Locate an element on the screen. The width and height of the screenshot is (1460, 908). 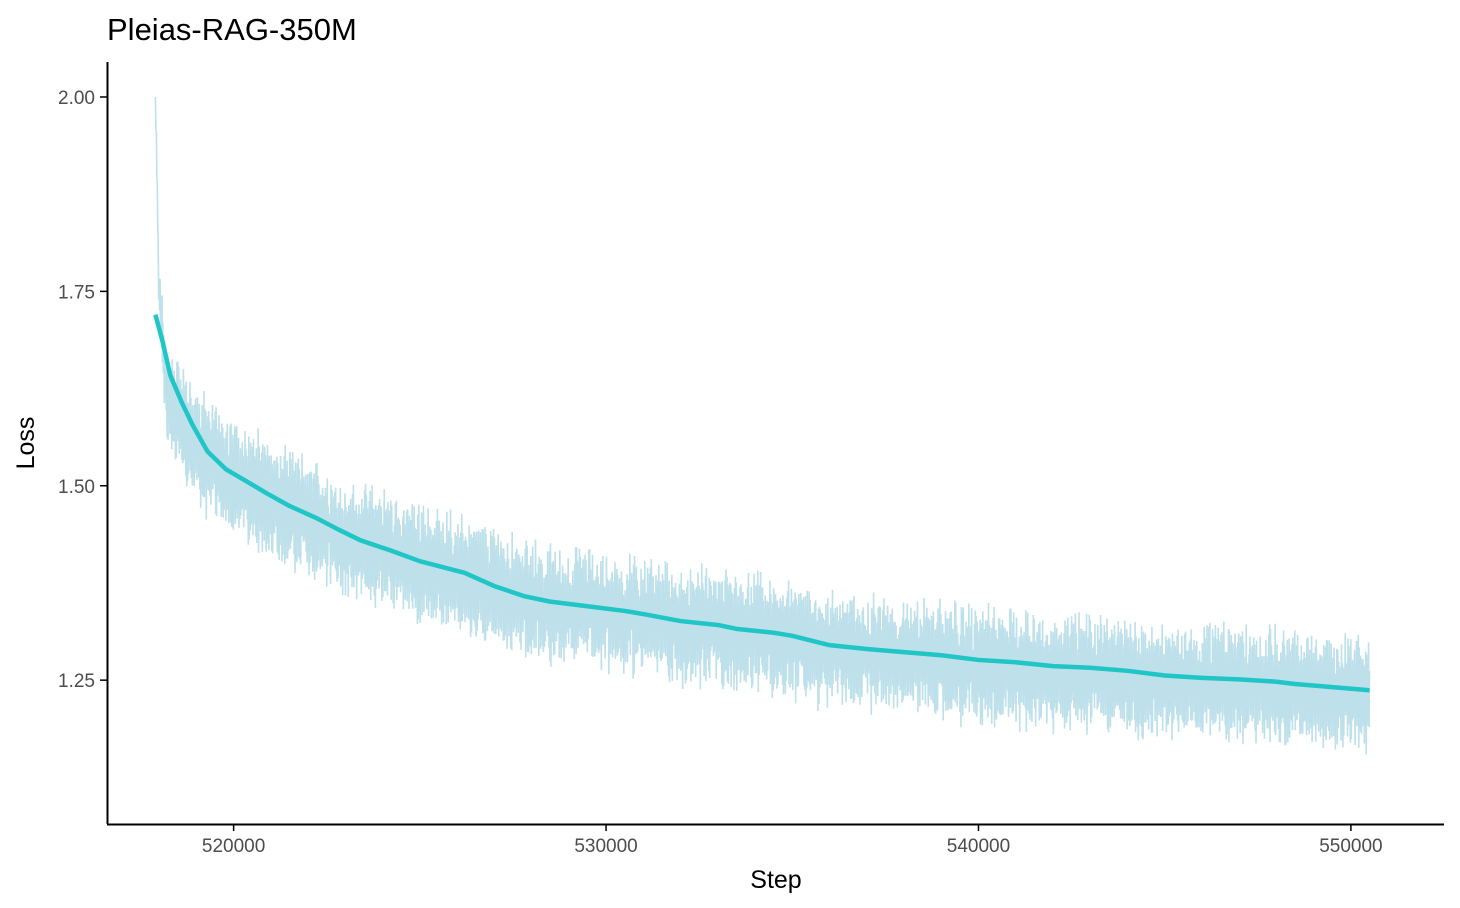
y-tick-label: 1.25 is located at coordinates (76, 681).